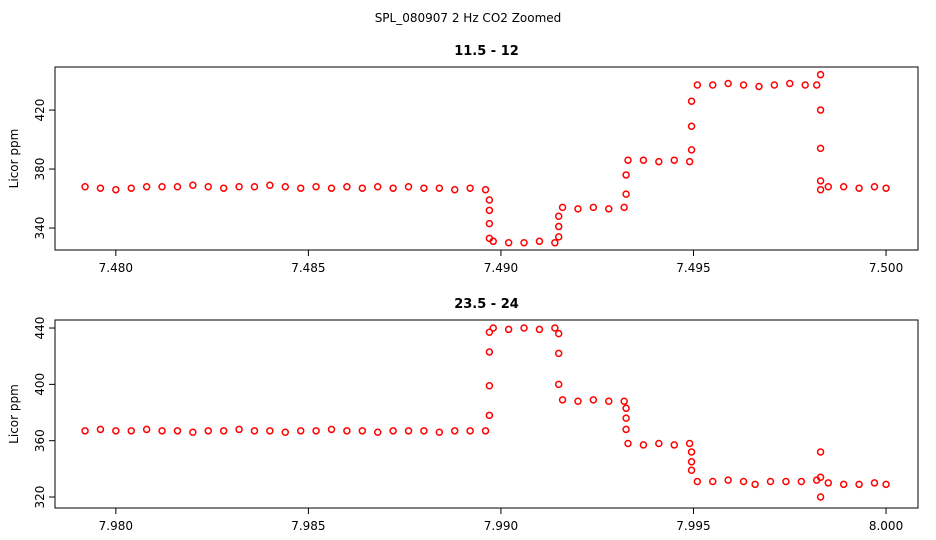 Image resolution: width=936 pixels, height=540 pixels. Describe the element at coordinates (886, 526) in the screenshot. I see `x-tick-label: 8.000` at that location.